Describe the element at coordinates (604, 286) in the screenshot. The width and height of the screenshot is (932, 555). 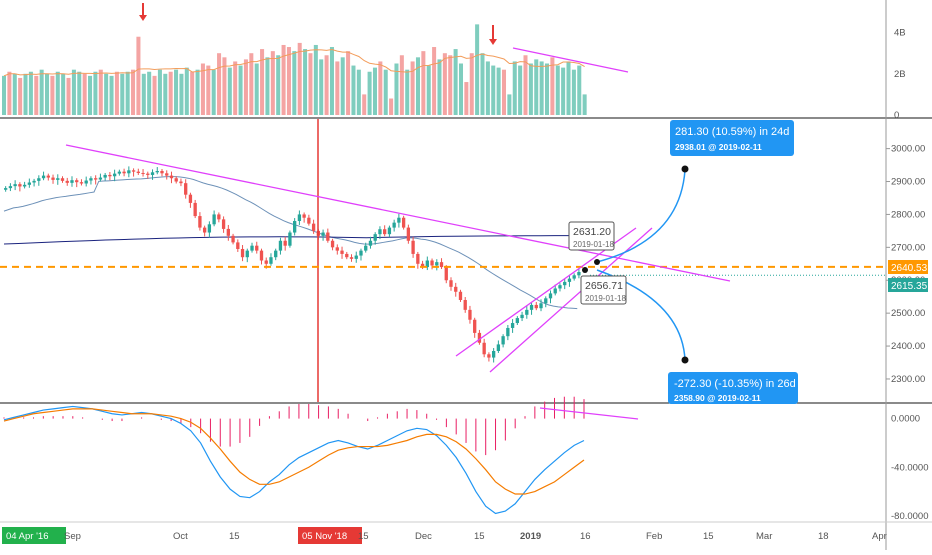
I see `tag-low-value: 2656.71` at that location.